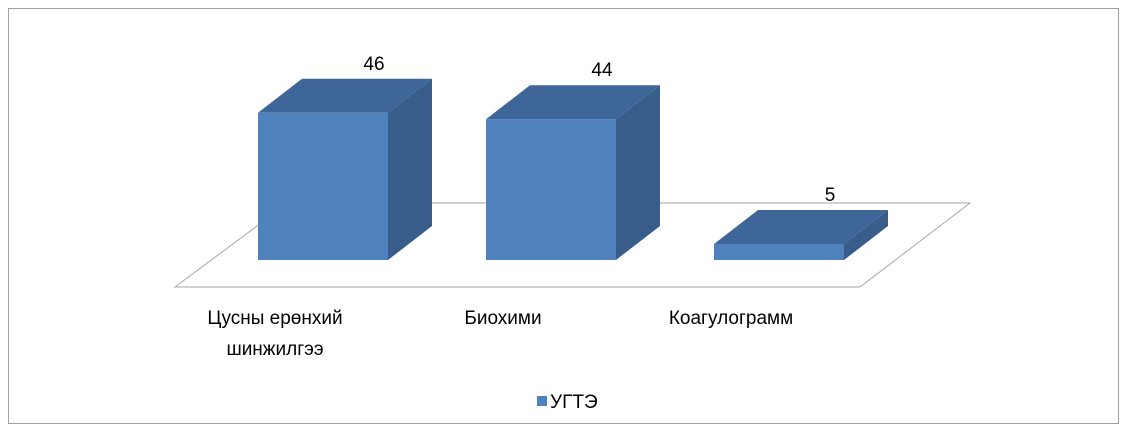  Describe the element at coordinates (503, 318) in the screenshot. I see `x-tick-label: Биохими` at that location.